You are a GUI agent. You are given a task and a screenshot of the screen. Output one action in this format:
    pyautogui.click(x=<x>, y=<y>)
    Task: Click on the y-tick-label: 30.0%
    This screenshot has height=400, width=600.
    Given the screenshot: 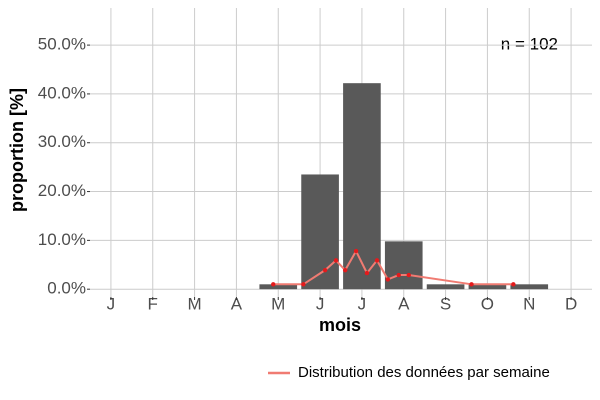 What is the action you would take?
    pyautogui.click(x=62, y=141)
    